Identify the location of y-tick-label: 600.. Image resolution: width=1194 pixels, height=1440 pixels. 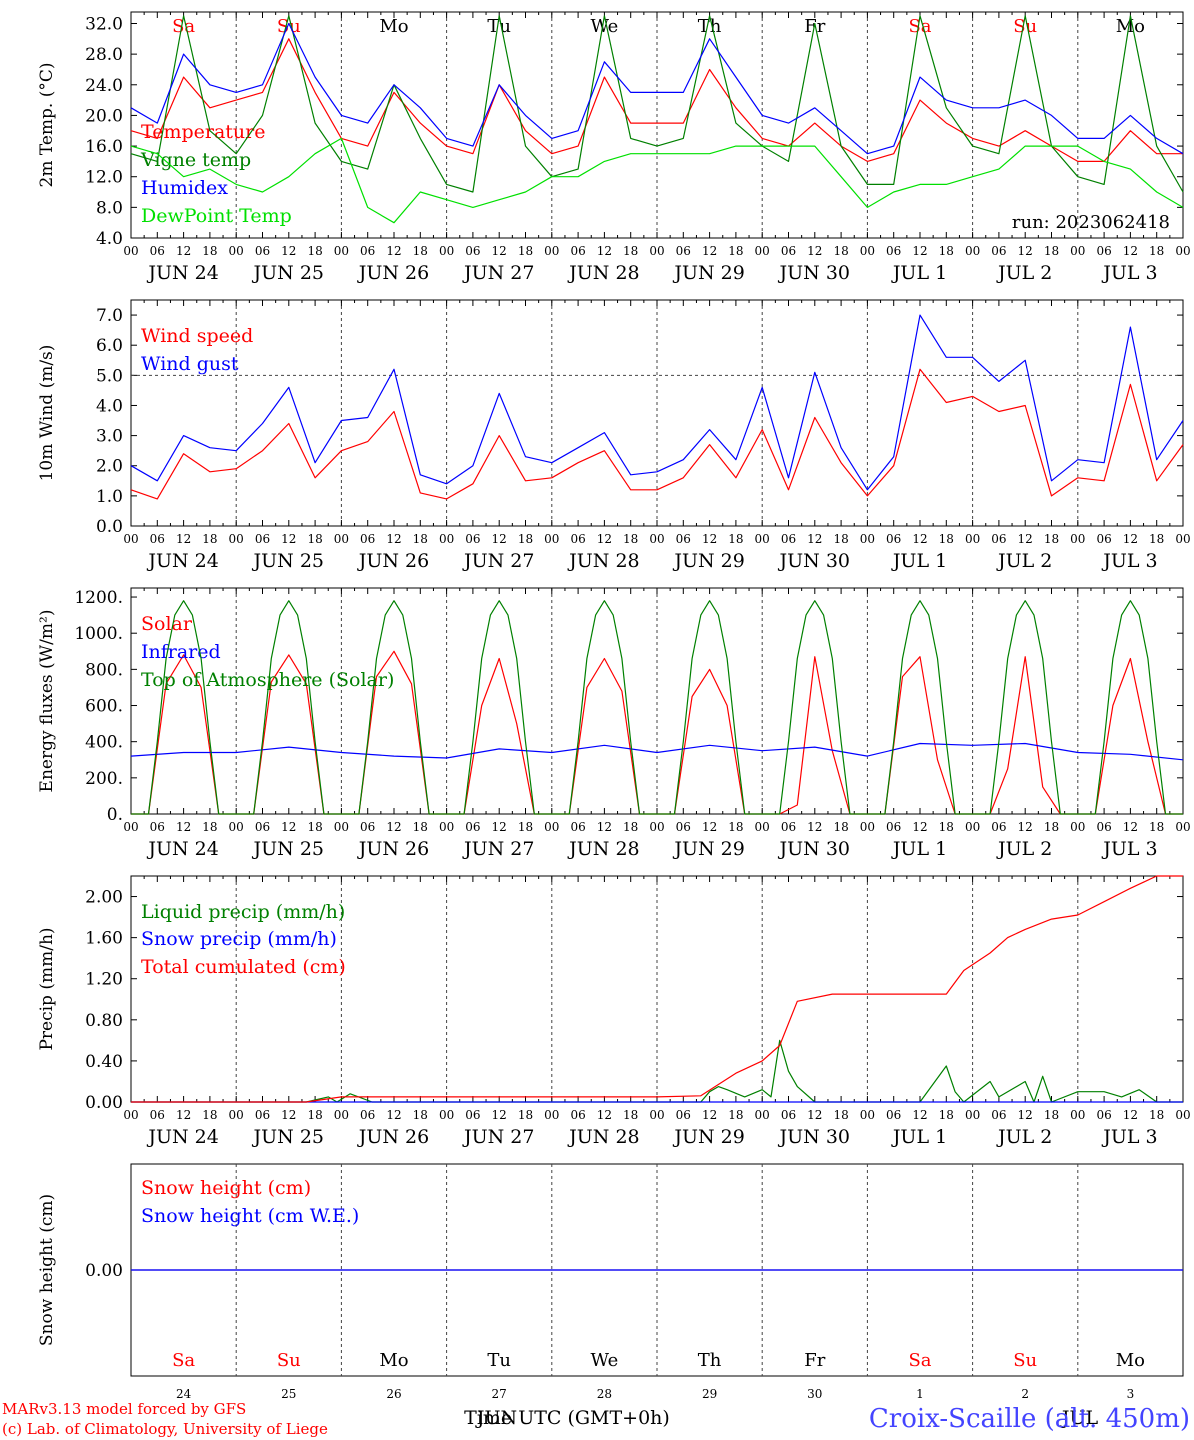
(104, 707).